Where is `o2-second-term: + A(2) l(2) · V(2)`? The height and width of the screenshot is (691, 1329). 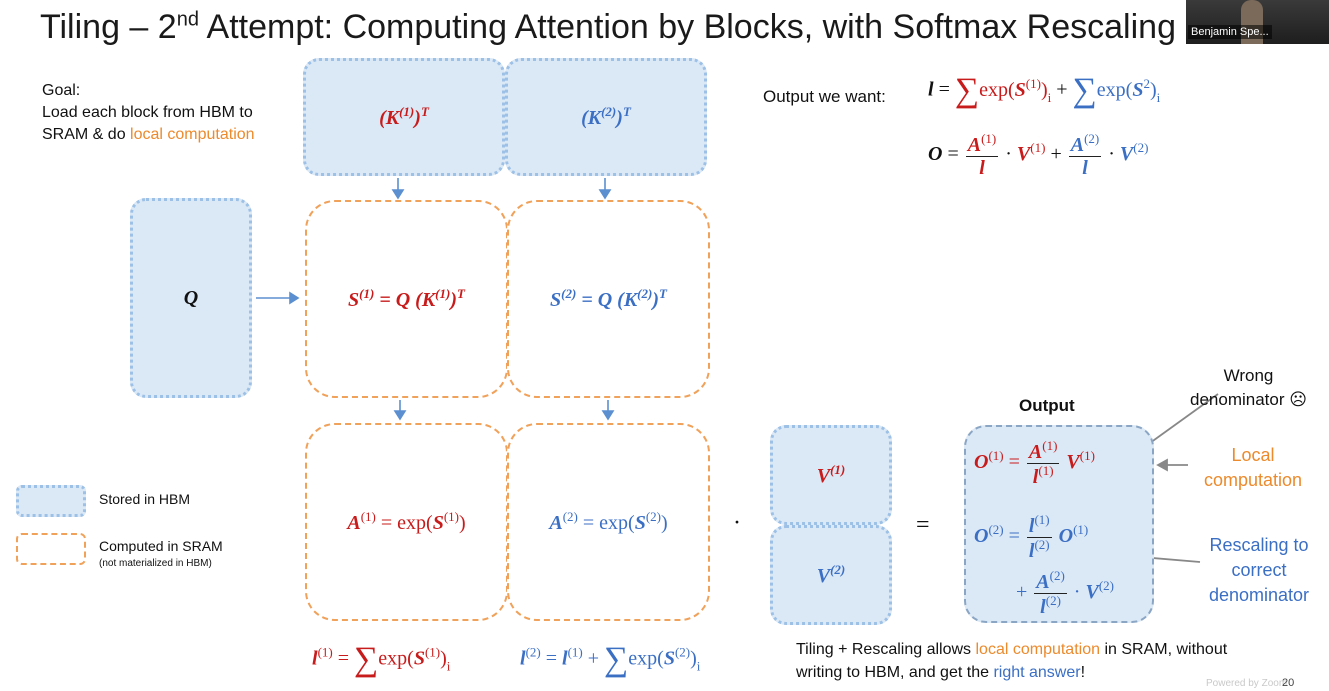
o2-second-term: + A(2) l(2) · V(2) is located at coordinates (1065, 593).